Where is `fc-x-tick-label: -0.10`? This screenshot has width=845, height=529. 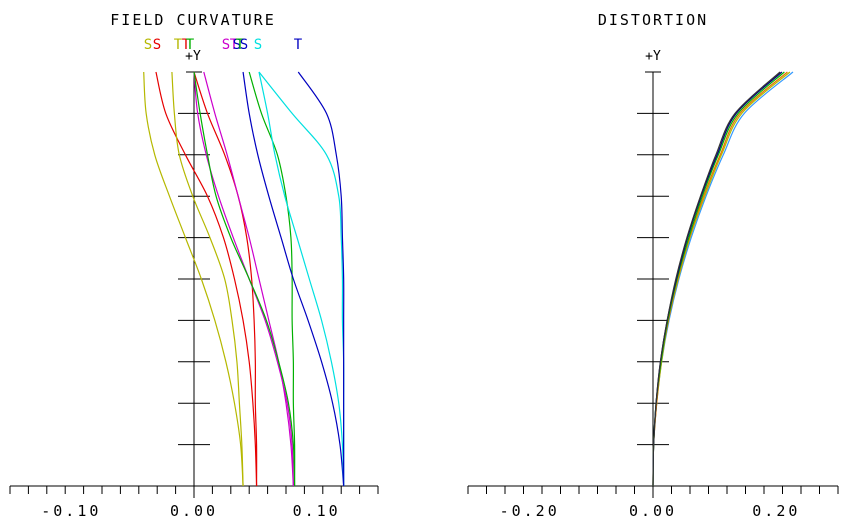
fc-x-tick-label: -0.10 is located at coordinates (71, 511).